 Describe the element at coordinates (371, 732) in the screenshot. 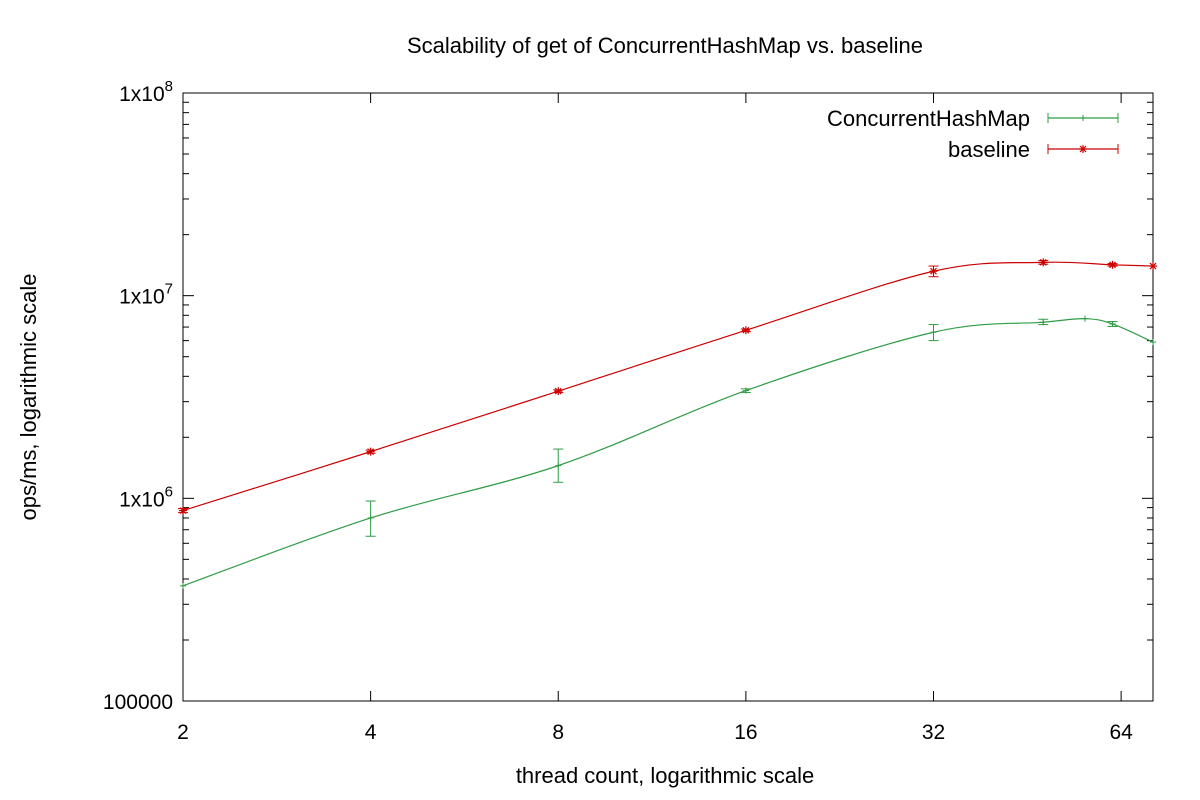

I see `x-tick-label: 4` at that location.